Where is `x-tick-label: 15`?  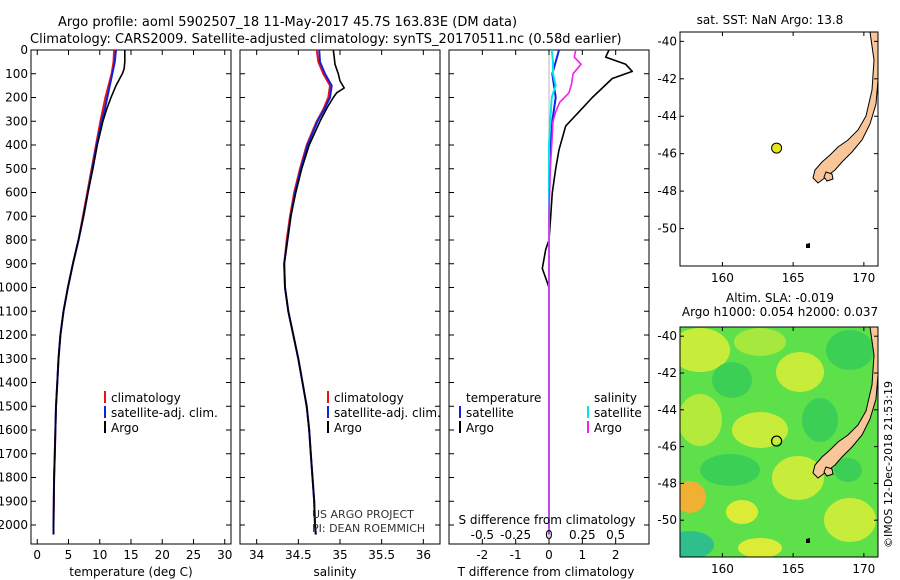
x-tick-label: 15 is located at coordinates (130, 555).